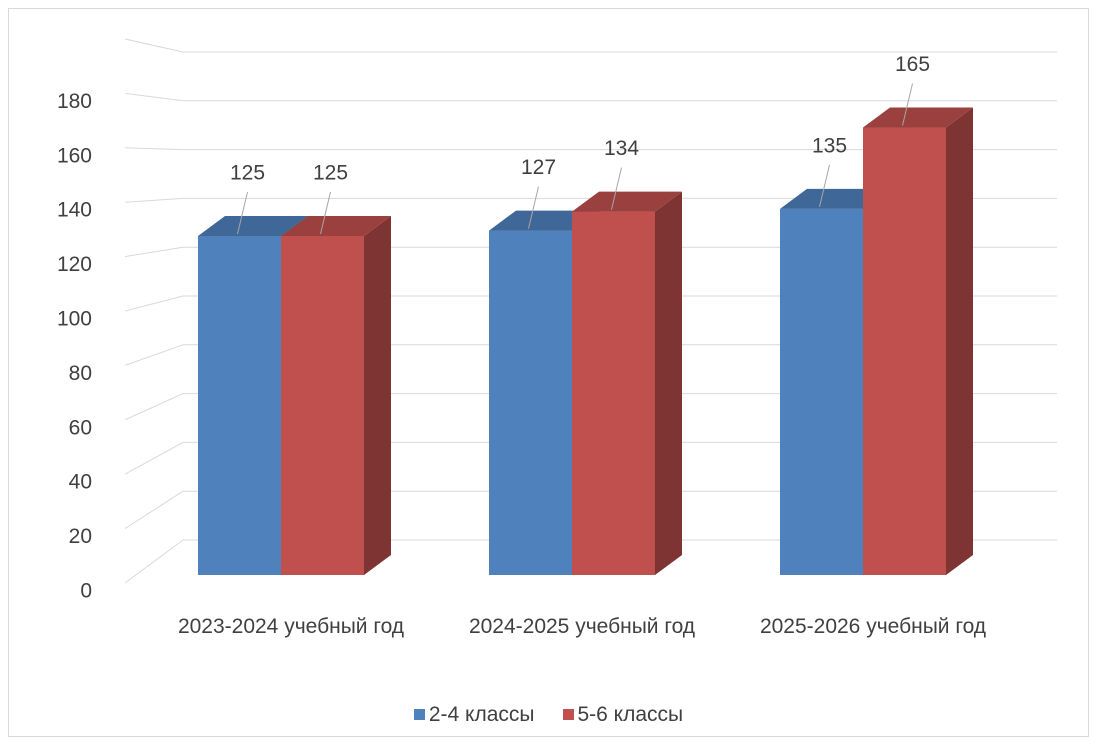 This screenshot has width=1097, height=744. Describe the element at coordinates (481, 714) in the screenshot. I see `legend-label: 2-4 классы` at that location.